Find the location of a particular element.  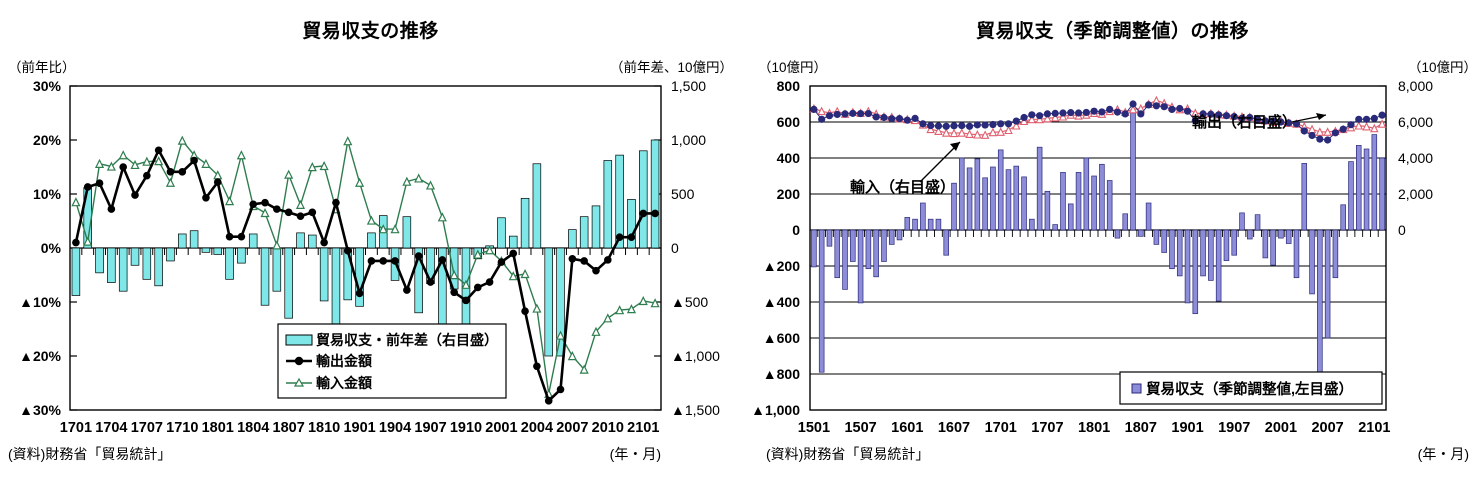

left-legend-label-0: 貿易収支・前年差（右目盛） is located at coordinates (407, 340).